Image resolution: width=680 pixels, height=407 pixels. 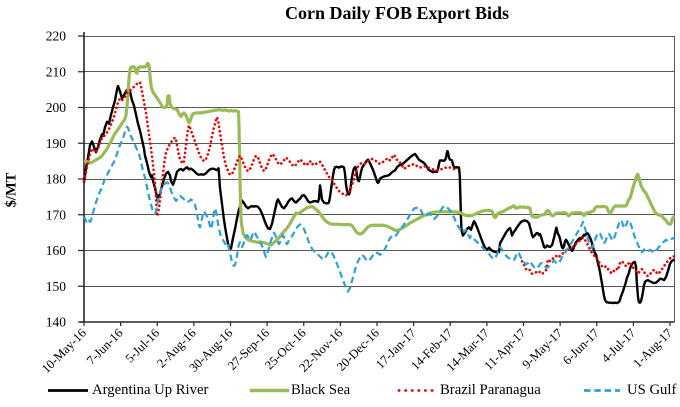 I want to click on svg-text: Black Sea, so click(x=321, y=390).